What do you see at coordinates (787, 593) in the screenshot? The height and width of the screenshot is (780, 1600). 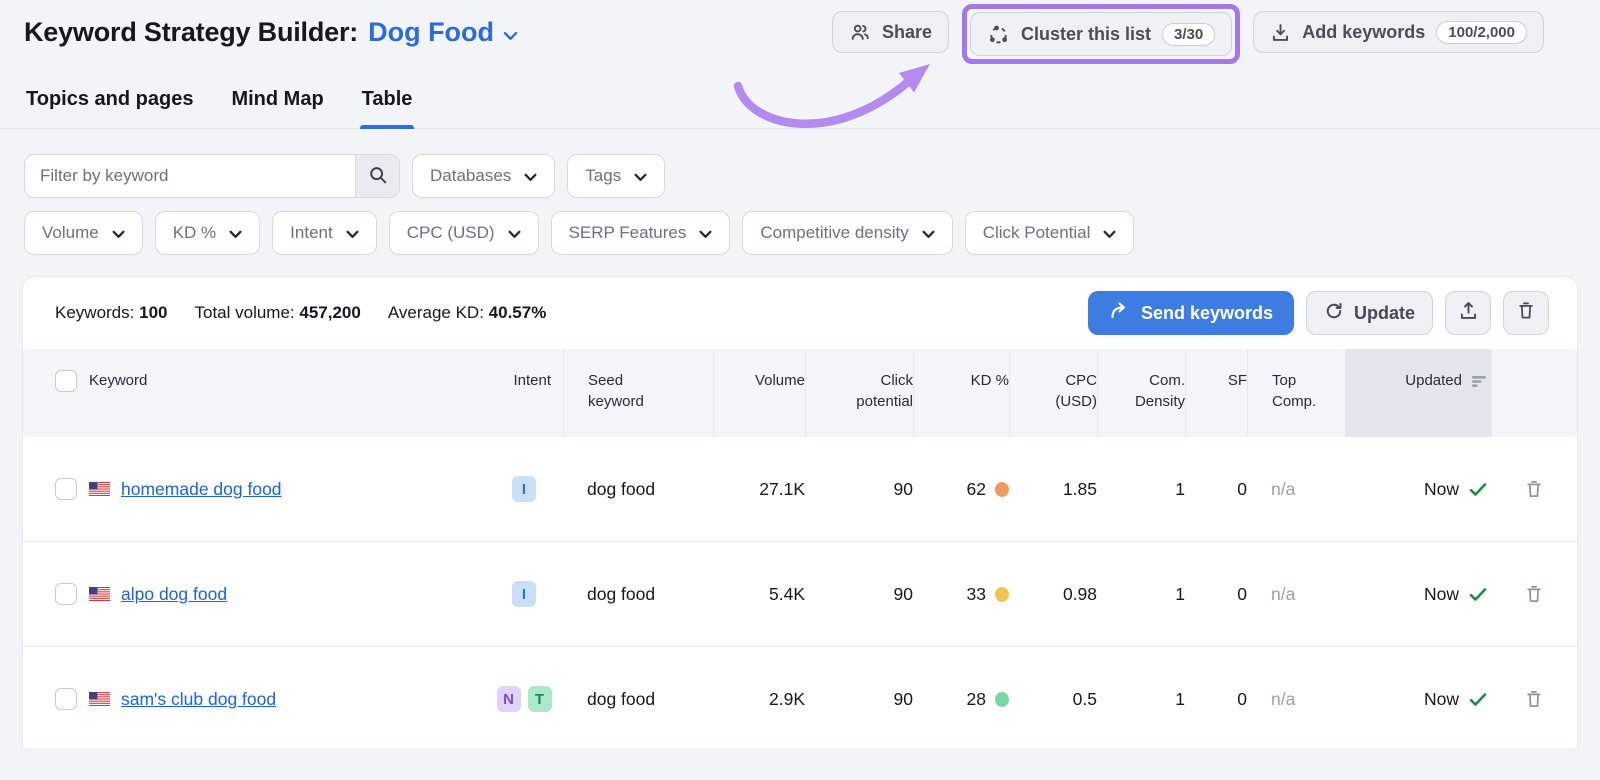 I see `volume-value: 5.4K` at bounding box center [787, 593].